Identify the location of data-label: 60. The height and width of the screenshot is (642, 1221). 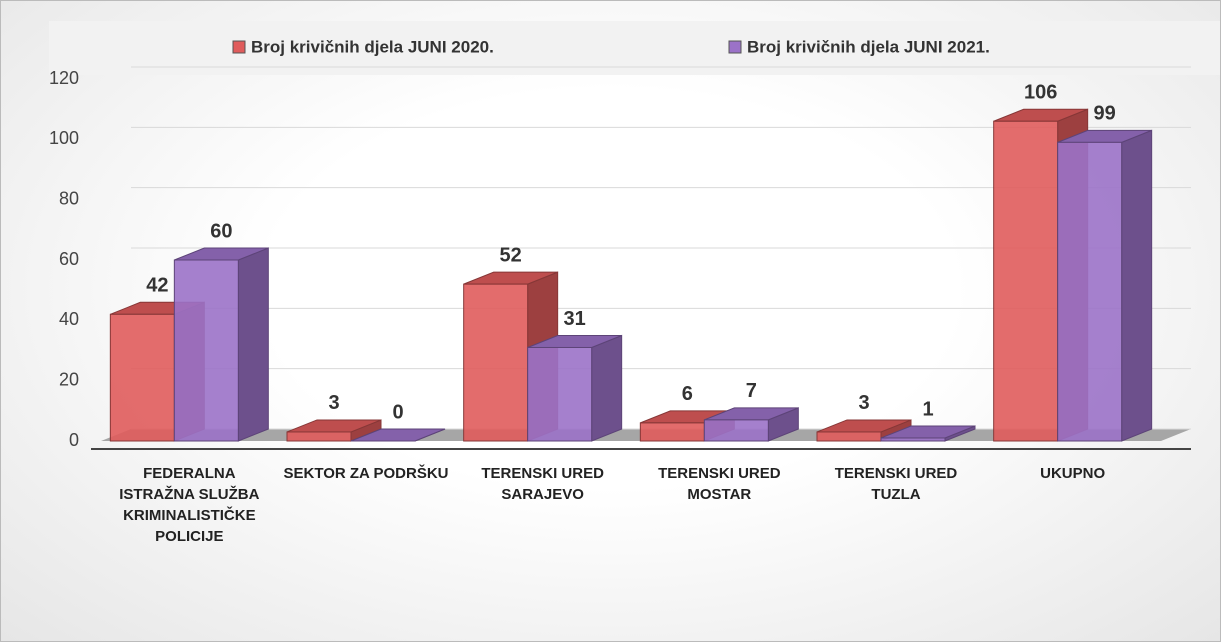
(221, 231).